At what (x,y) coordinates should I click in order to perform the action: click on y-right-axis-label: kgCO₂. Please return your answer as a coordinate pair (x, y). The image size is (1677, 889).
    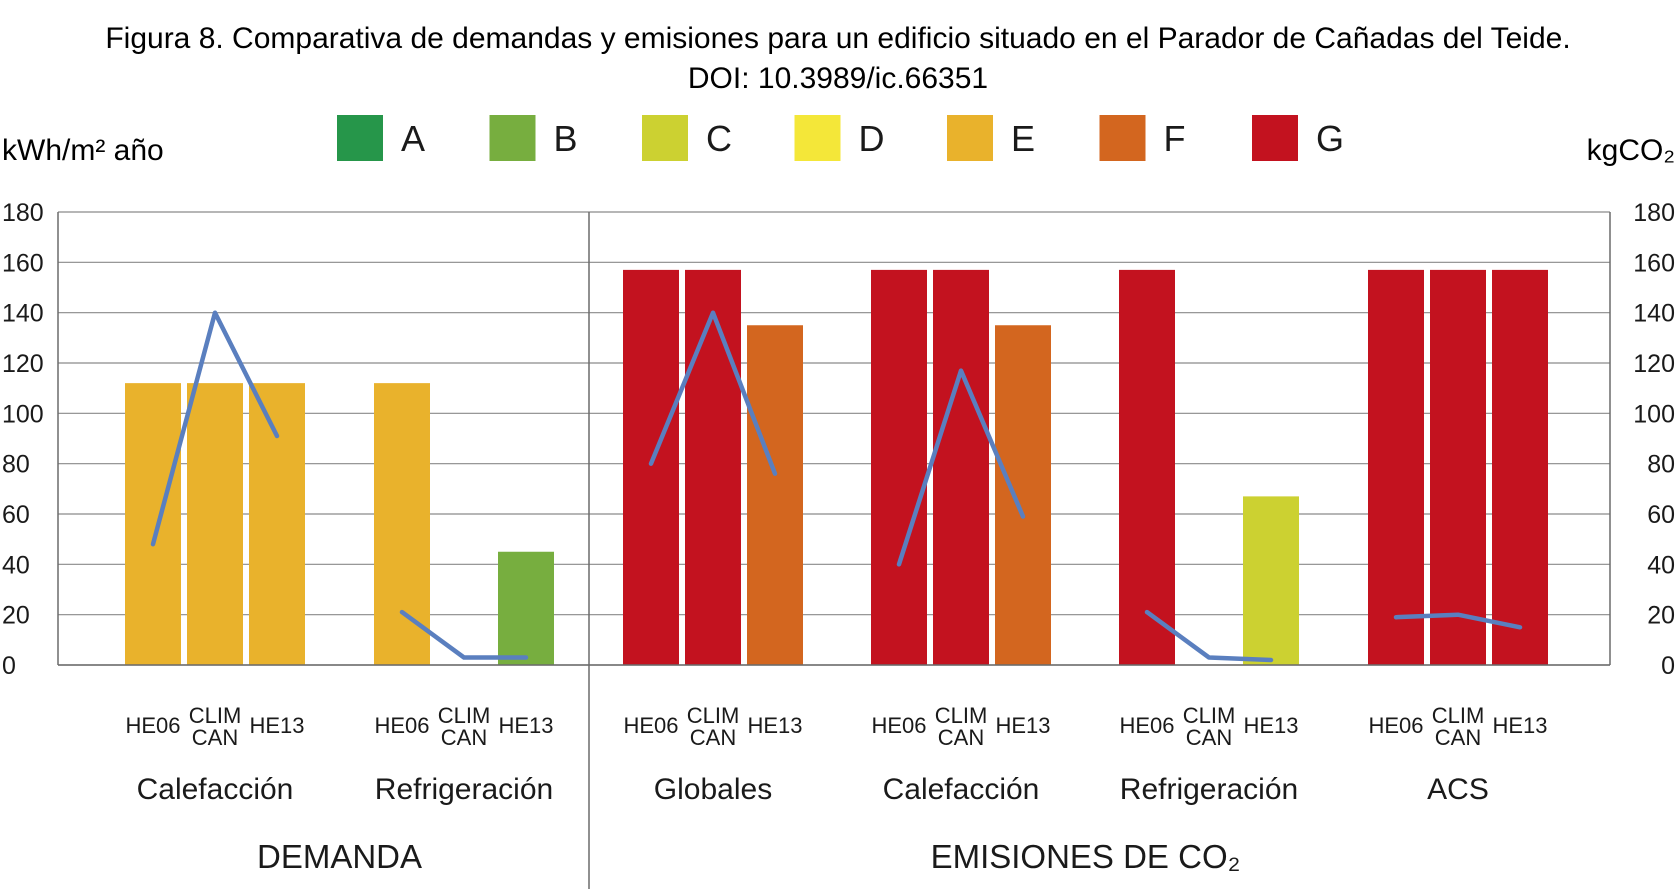
    Looking at the image, I should click on (1631, 150).